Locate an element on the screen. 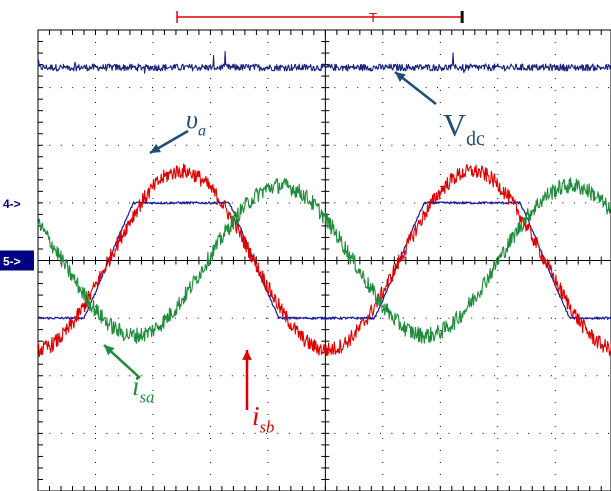 This screenshot has height=491, width=611. series-vdc is located at coordinates (324, 62).